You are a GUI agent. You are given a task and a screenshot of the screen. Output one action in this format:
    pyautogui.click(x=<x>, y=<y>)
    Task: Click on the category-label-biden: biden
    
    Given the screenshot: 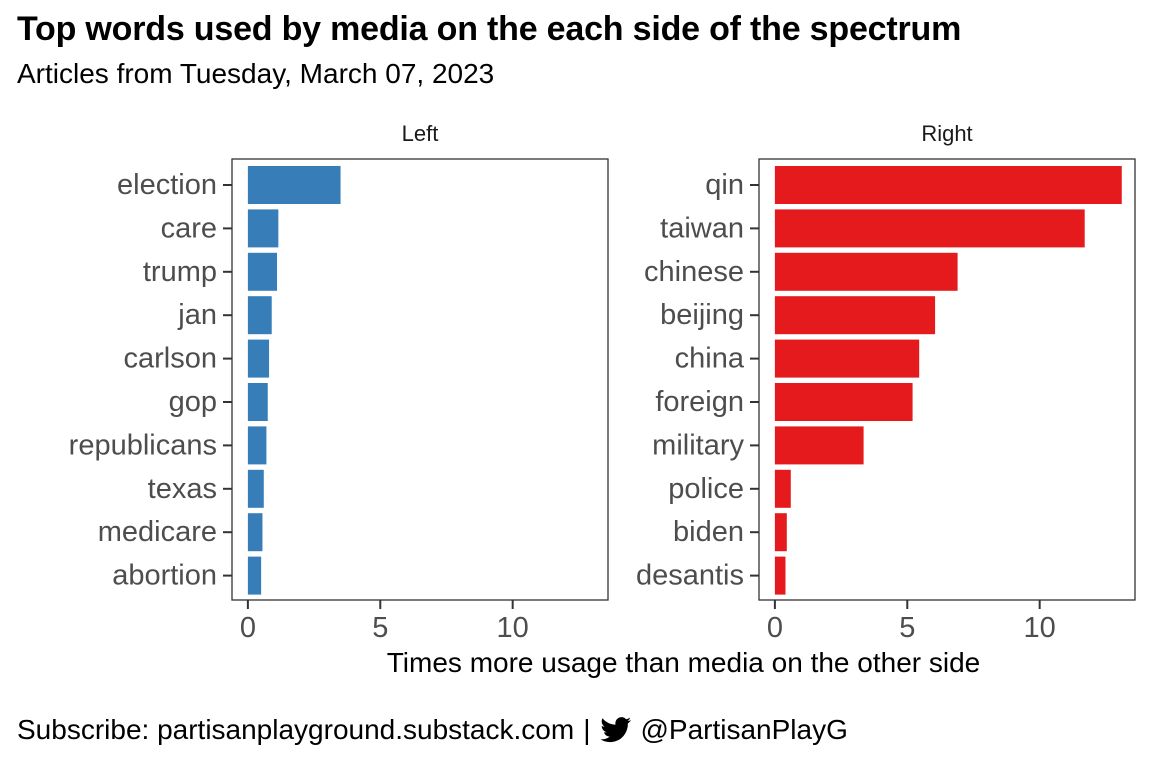 What is the action you would take?
    pyautogui.click(x=708, y=532)
    